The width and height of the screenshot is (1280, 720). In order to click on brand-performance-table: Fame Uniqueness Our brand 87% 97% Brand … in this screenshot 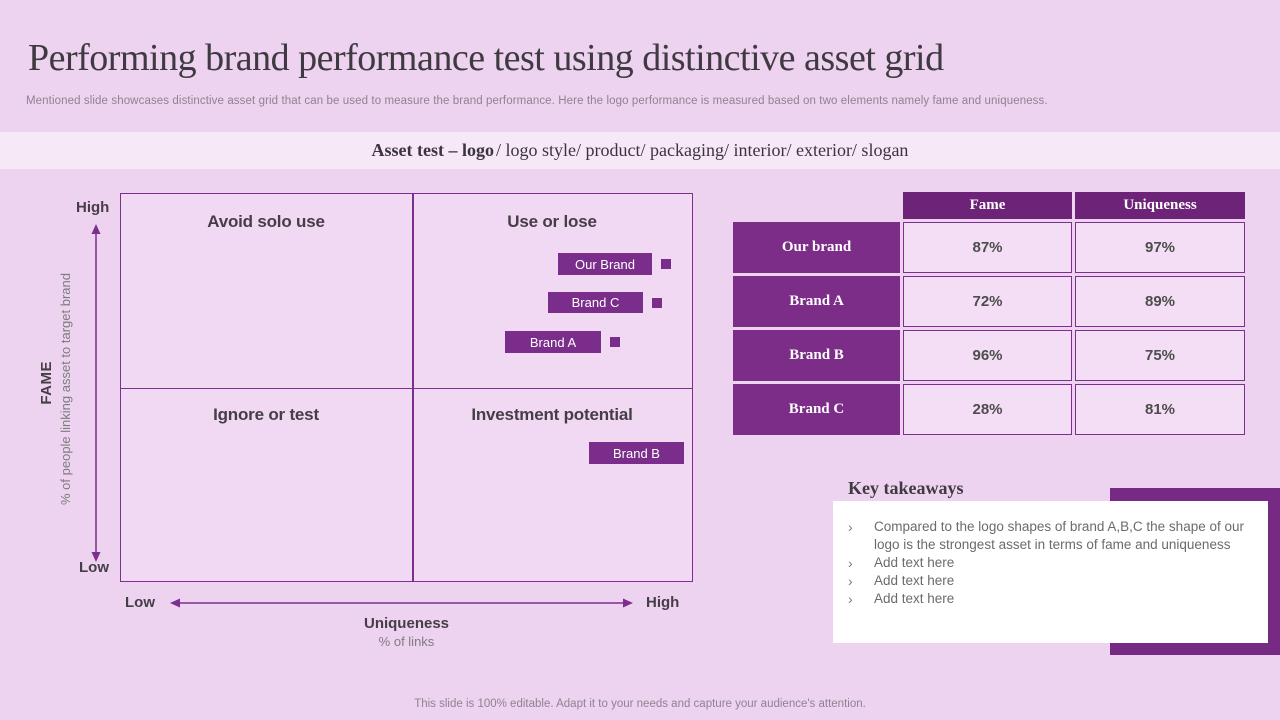, I will do `click(989, 313)`.